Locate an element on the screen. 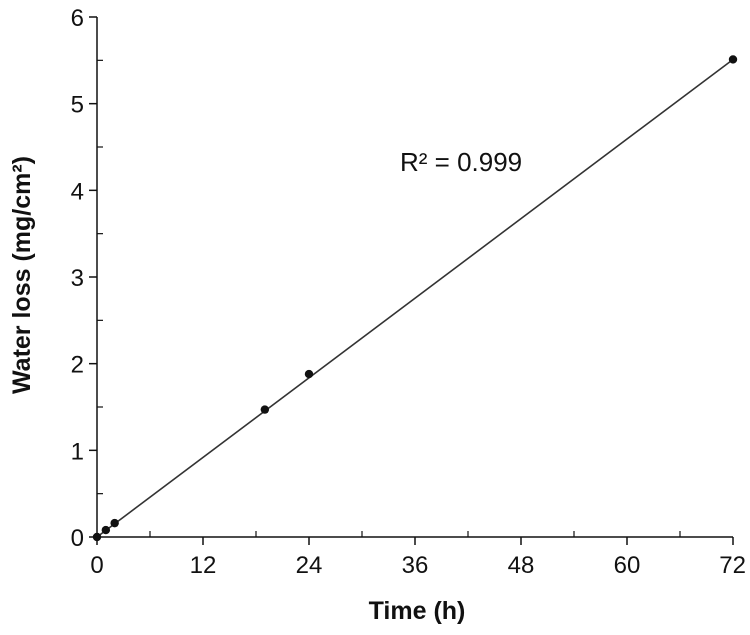 Image resolution: width=750 pixels, height=635 pixels. x-tick-label: 60 is located at coordinates (627, 565).